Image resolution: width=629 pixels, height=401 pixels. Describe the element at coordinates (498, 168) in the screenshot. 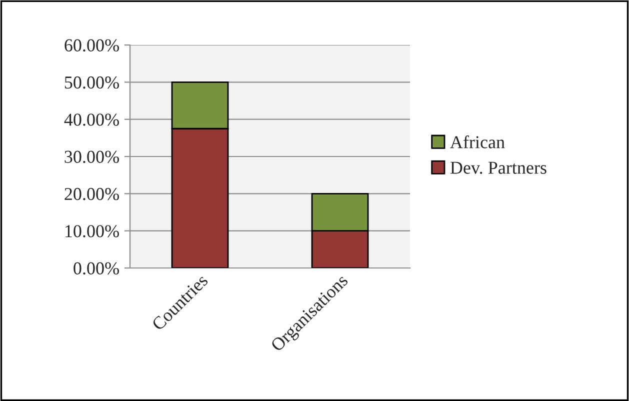

I see `legend-label: Dev. Partners` at that location.